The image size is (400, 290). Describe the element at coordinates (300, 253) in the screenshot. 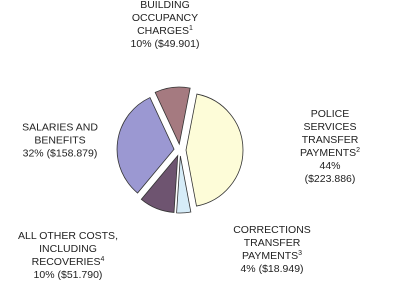

I see `footnote-mark: 3` at that location.